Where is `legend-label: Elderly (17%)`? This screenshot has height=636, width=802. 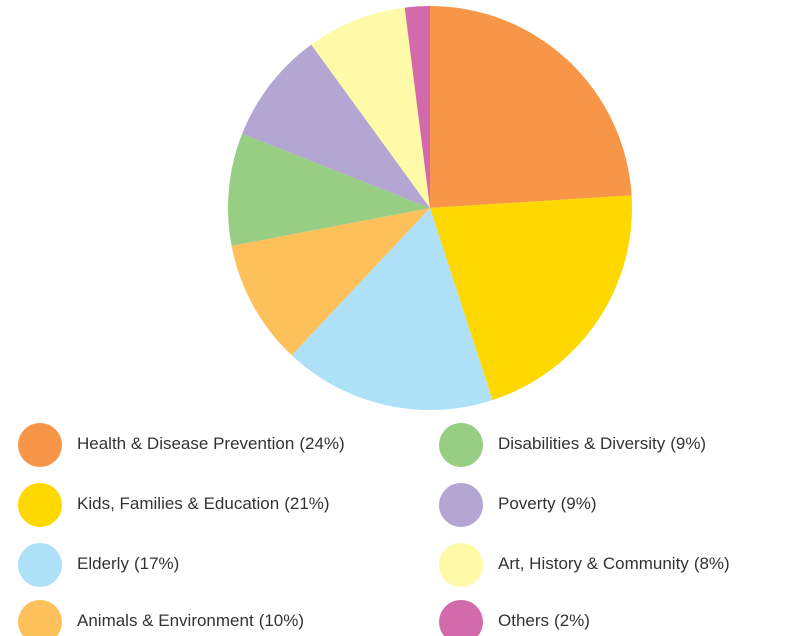 legend-label: Elderly (17%) is located at coordinates (128, 563).